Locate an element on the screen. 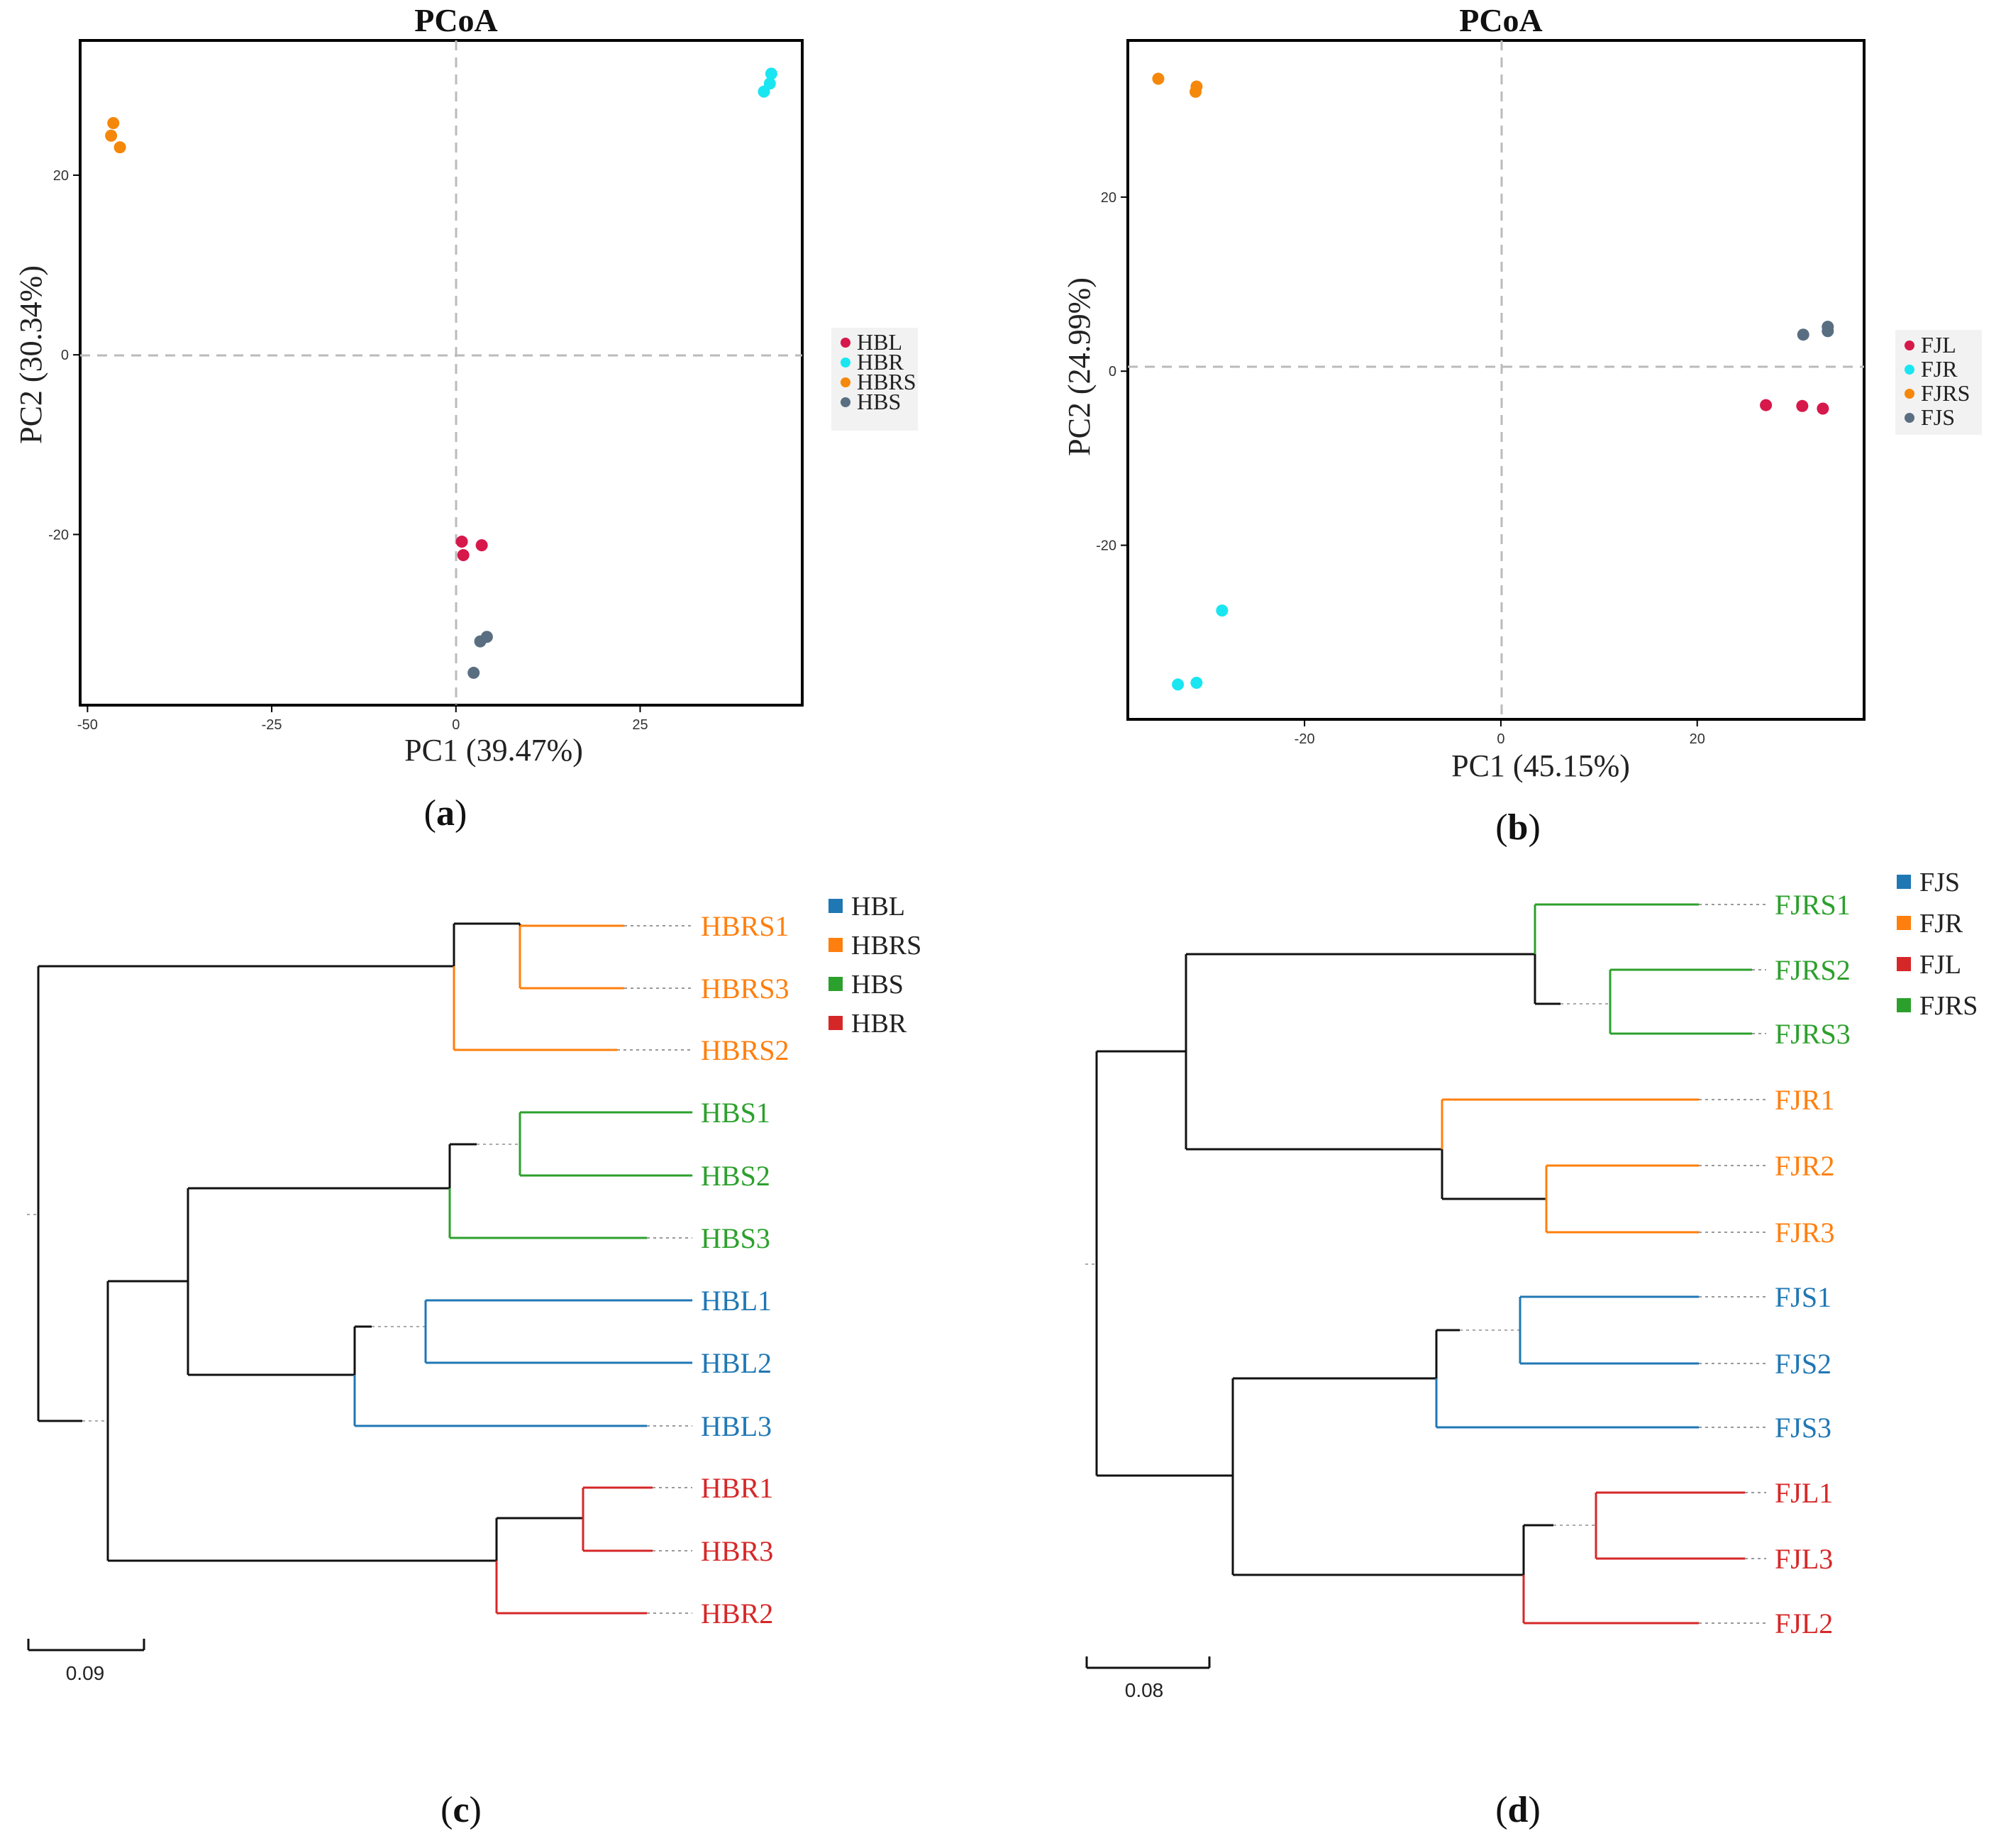 The image size is (2001, 1848). legend-label-fjl: FJL is located at coordinates (1940, 965).